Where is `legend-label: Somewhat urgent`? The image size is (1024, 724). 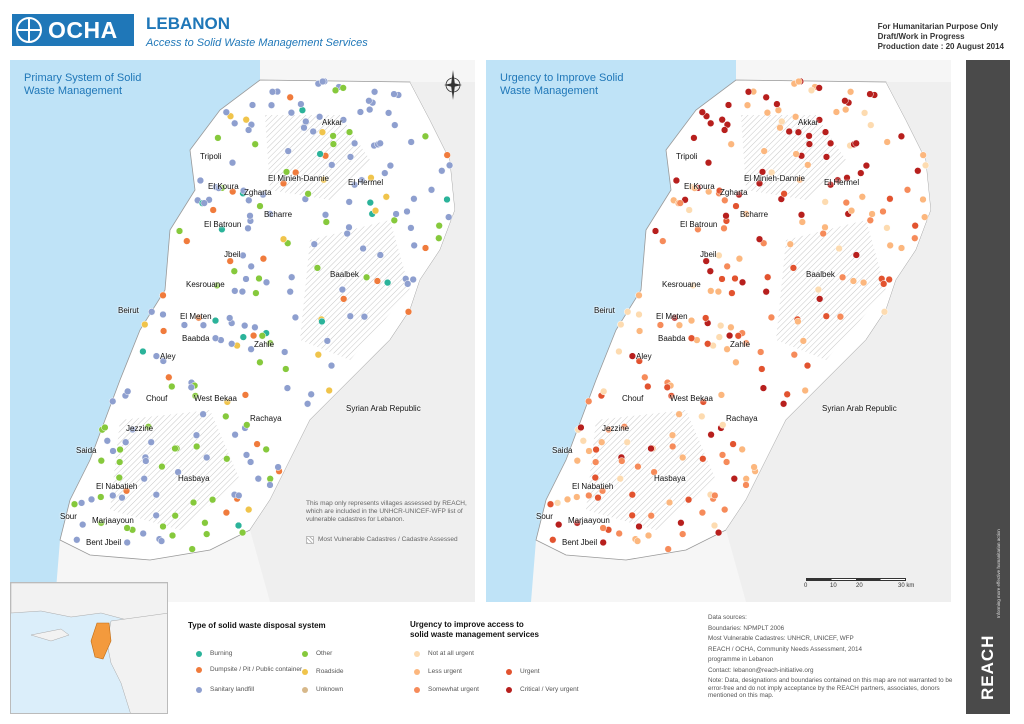 legend-label: Somewhat urgent is located at coordinates (453, 689).